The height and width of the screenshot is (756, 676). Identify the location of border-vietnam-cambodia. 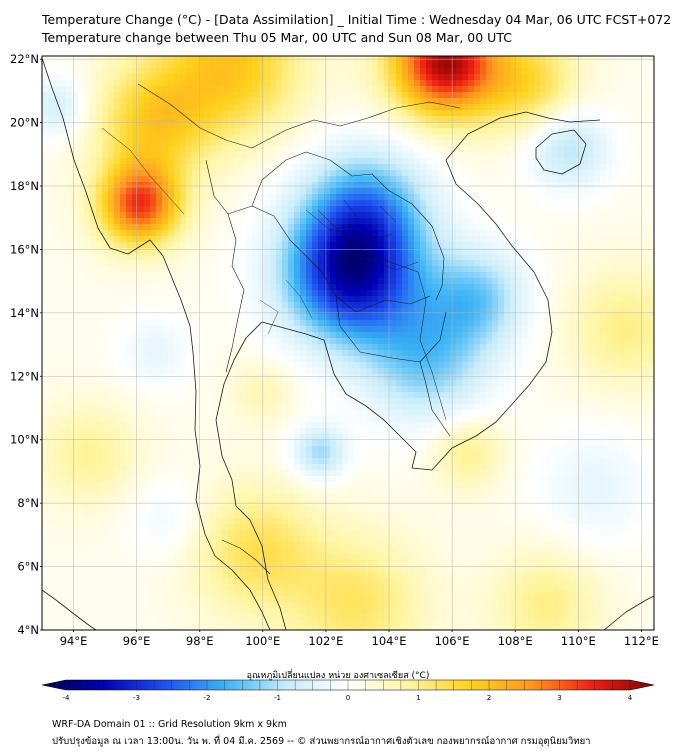
(435, 399).